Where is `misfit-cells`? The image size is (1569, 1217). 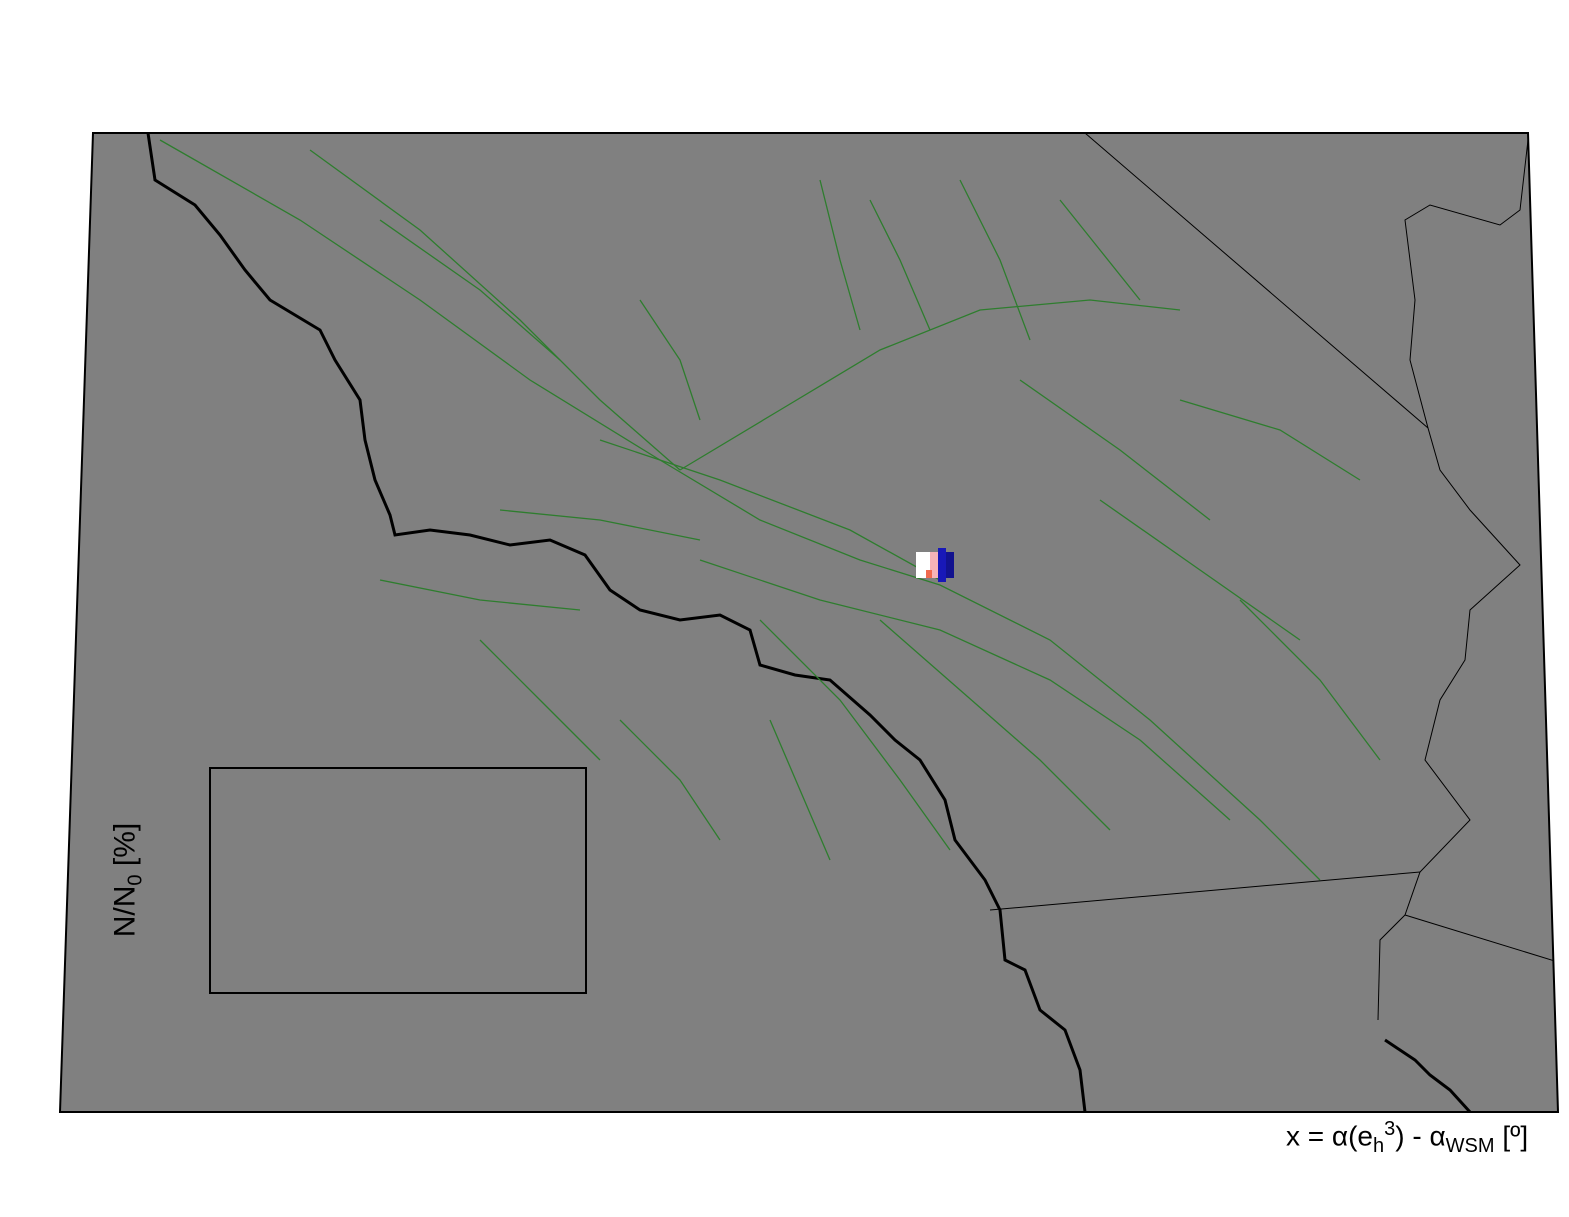 misfit-cells is located at coordinates (935, 565).